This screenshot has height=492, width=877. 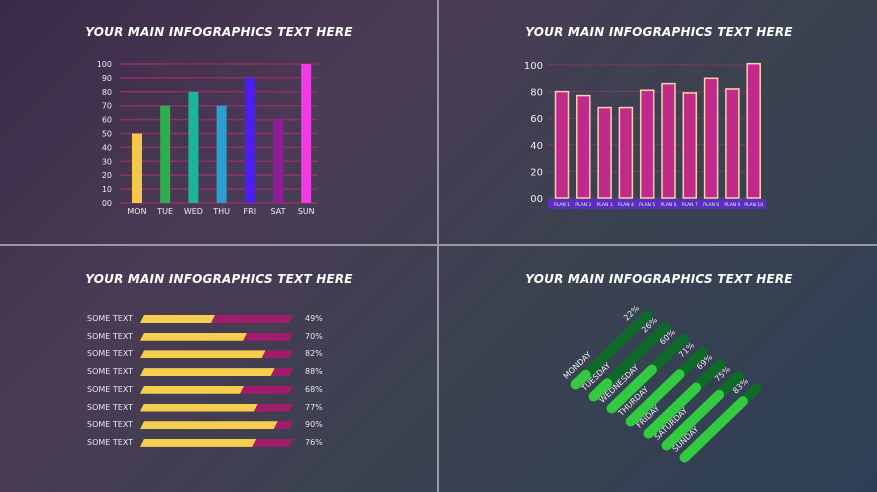 What do you see at coordinates (107, 134) in the screenshot?
I see `y-tick-label: 50` at bounding box center [107, 134].